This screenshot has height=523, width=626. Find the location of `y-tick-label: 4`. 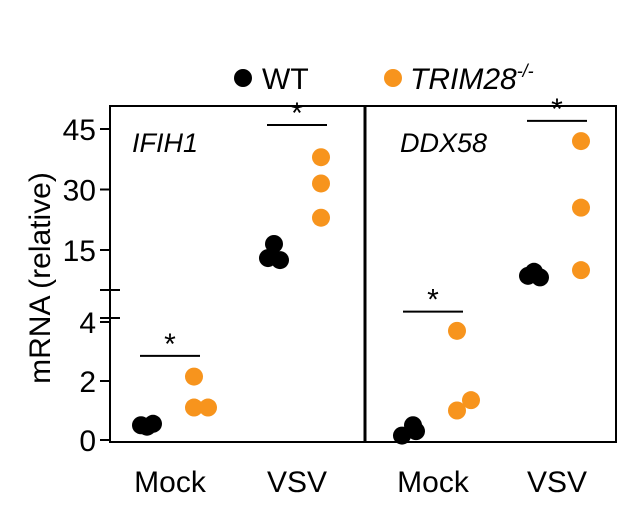

y-tick-label: 4 is located at coordinates (87, 323).